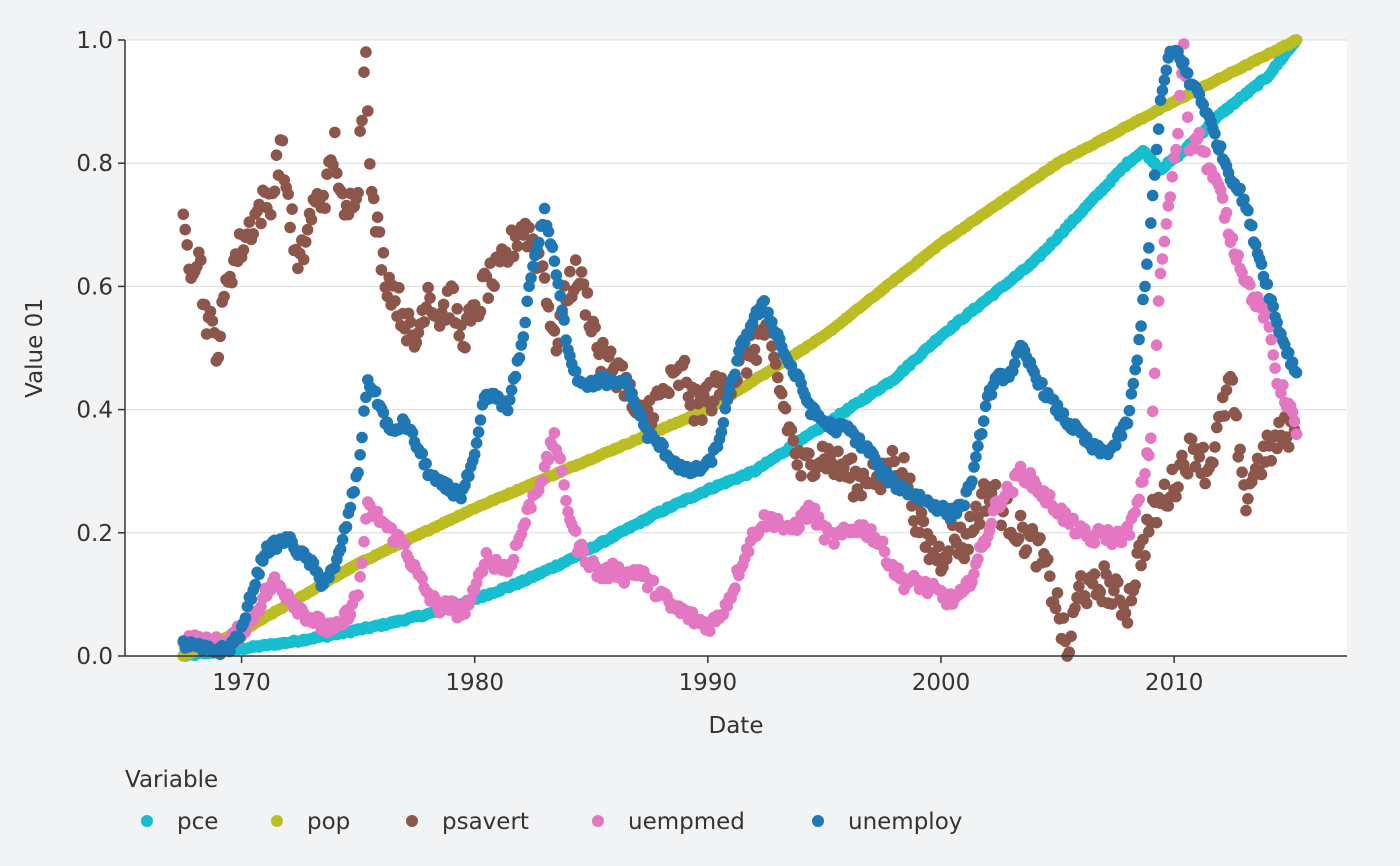 The height and width of the screenshot is (866, 1400). Describe the element at coordinates (485, 822) in the screenshot. I see `legend-label-psavert: psavert` at that location.